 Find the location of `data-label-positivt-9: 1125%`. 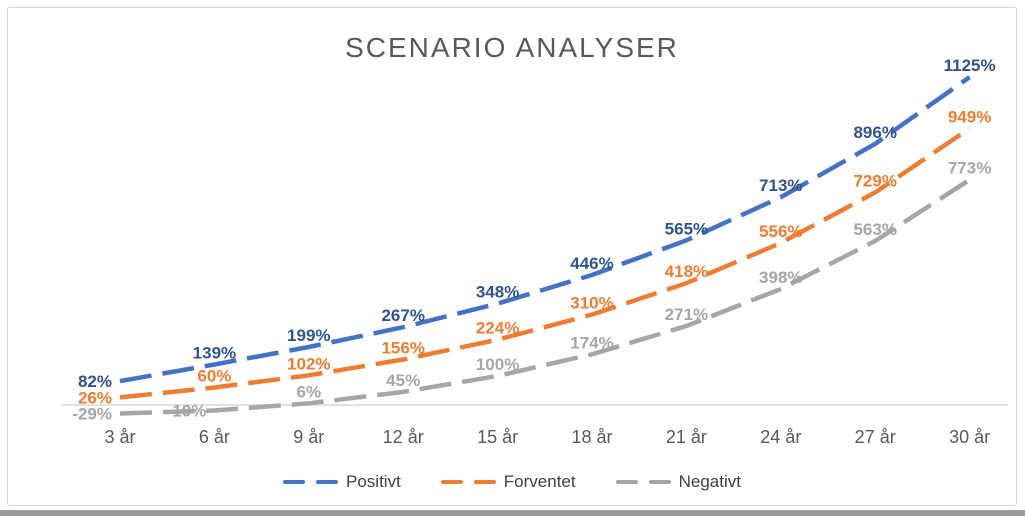

data-label-positivt-9: 1125% is located at coordinates (970, 65).